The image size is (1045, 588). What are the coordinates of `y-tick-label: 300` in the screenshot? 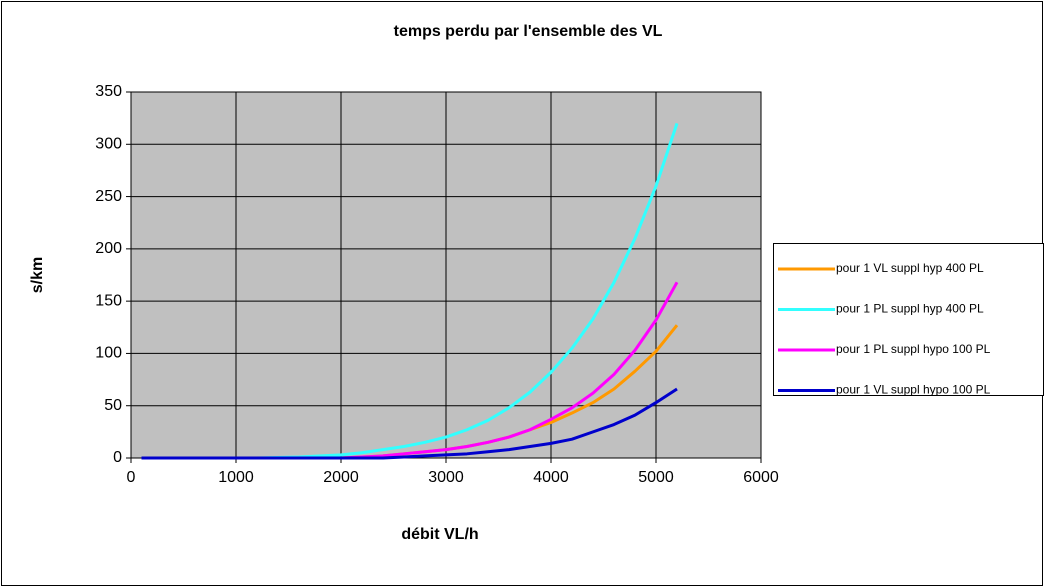 It's located at (108, 144).